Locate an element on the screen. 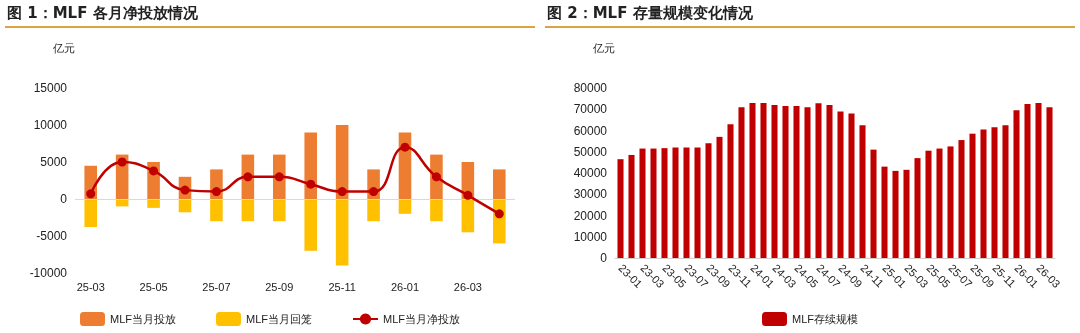 The height and width of the screenshot is (333, 1080). x-tick-label: 25-09 is located at coordinates (279, 286).